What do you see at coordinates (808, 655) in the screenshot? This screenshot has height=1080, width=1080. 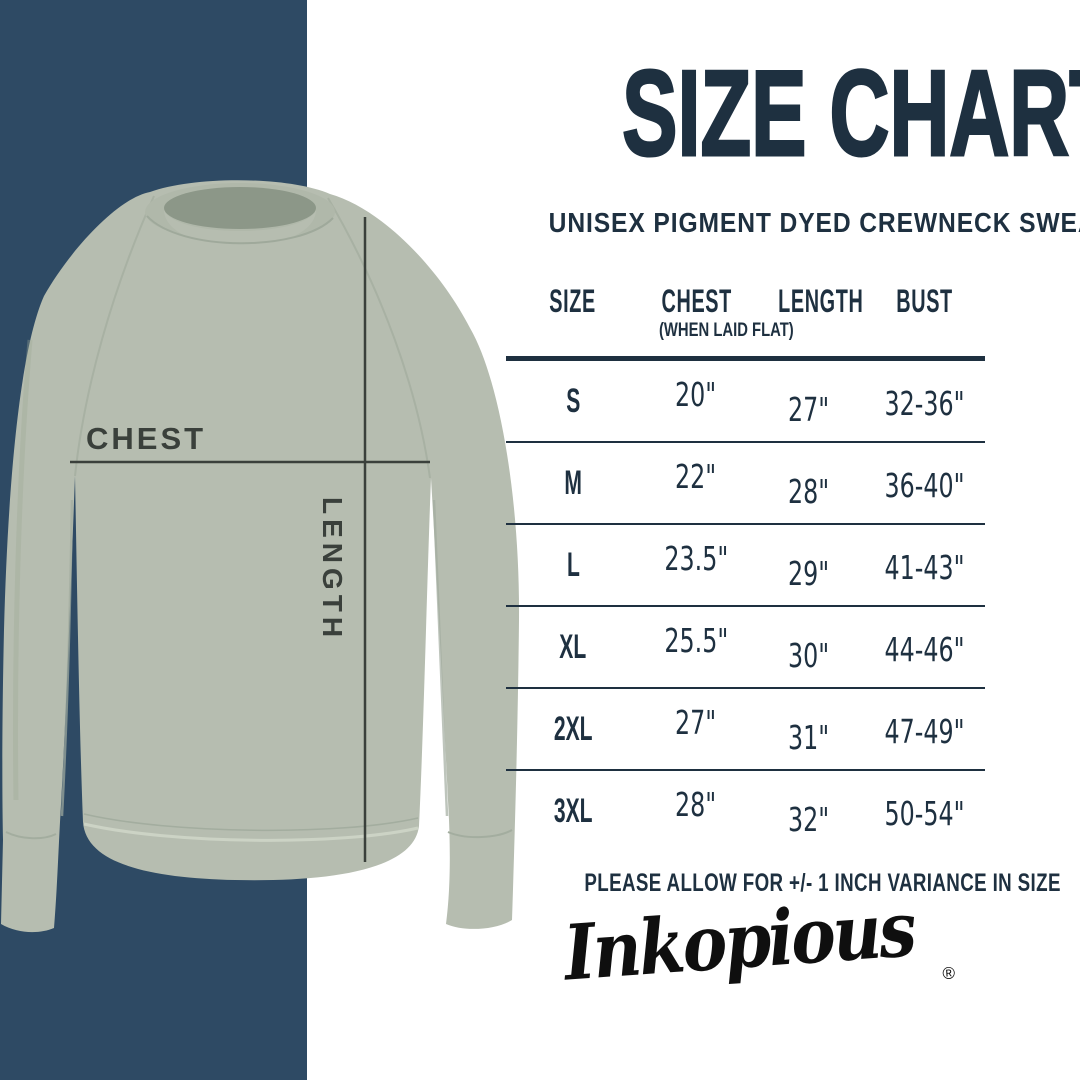 I see `cell-length: 30"` at bounding box center [808, 655].